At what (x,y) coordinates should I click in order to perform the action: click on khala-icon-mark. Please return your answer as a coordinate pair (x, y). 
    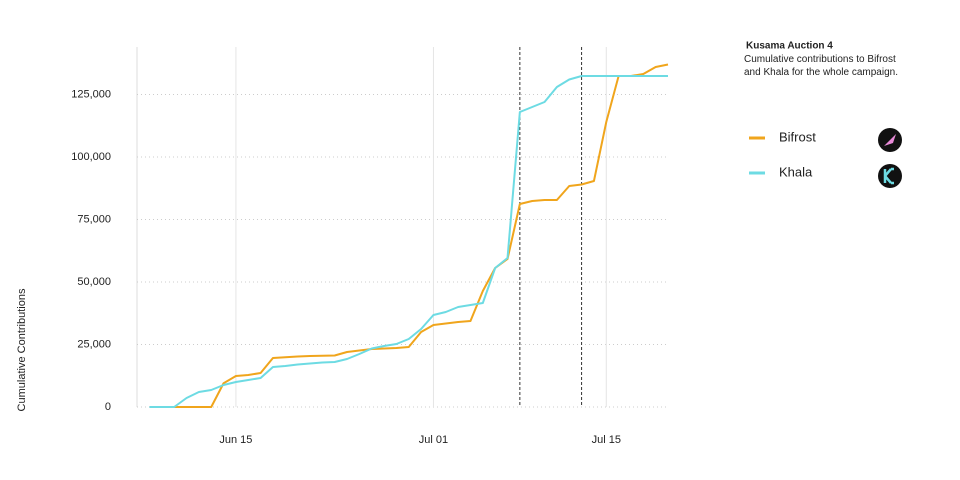
    Looking at the image, I should click on (888, 176).